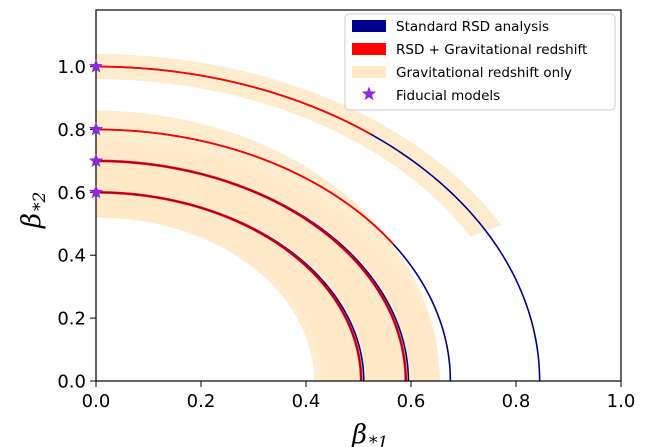 This screenshot has width=649, height=447. I want to click on x-tick-label: 1.0, so click(621, 401).